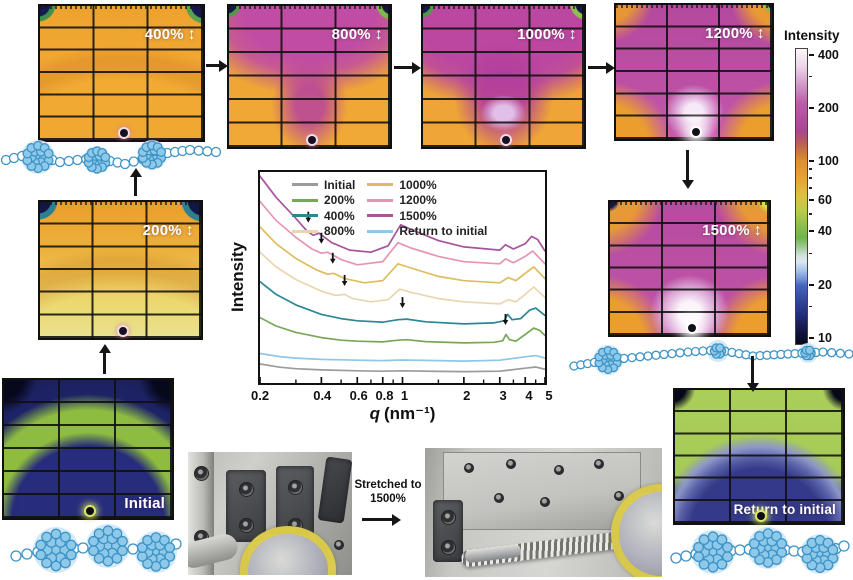  What do you see at coordinates (168, 230) in the screenshot?
I see `strain-label-200: 200% ↕` at bounding box center [168, 230].